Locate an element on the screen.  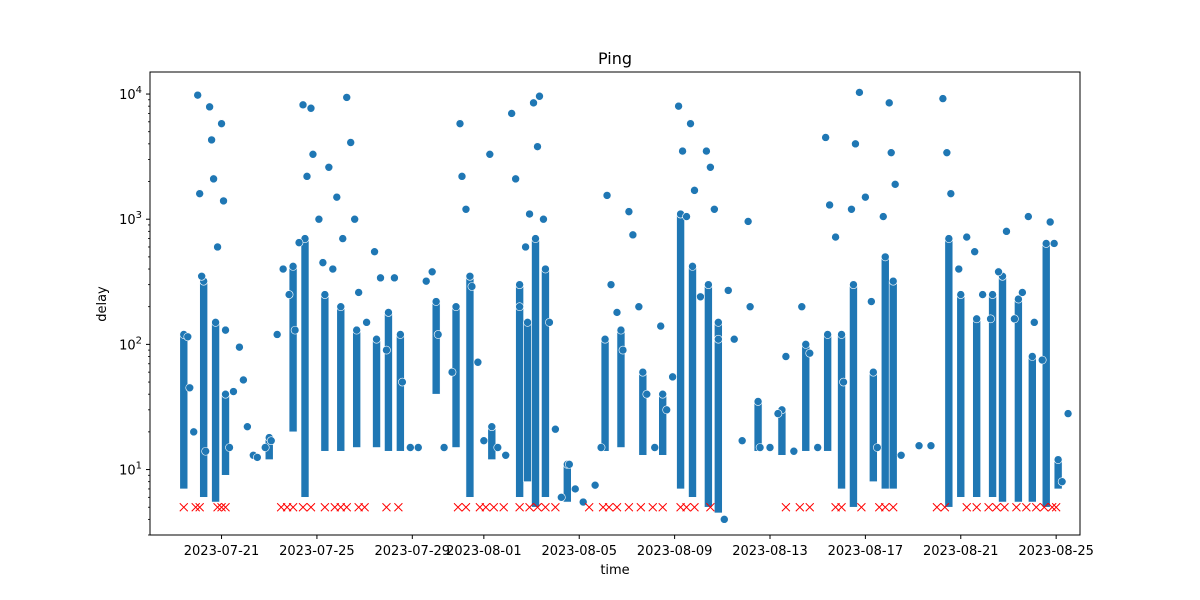
y-axis-ticks: 101 102 103 104 is located at coordinates (134, 310).